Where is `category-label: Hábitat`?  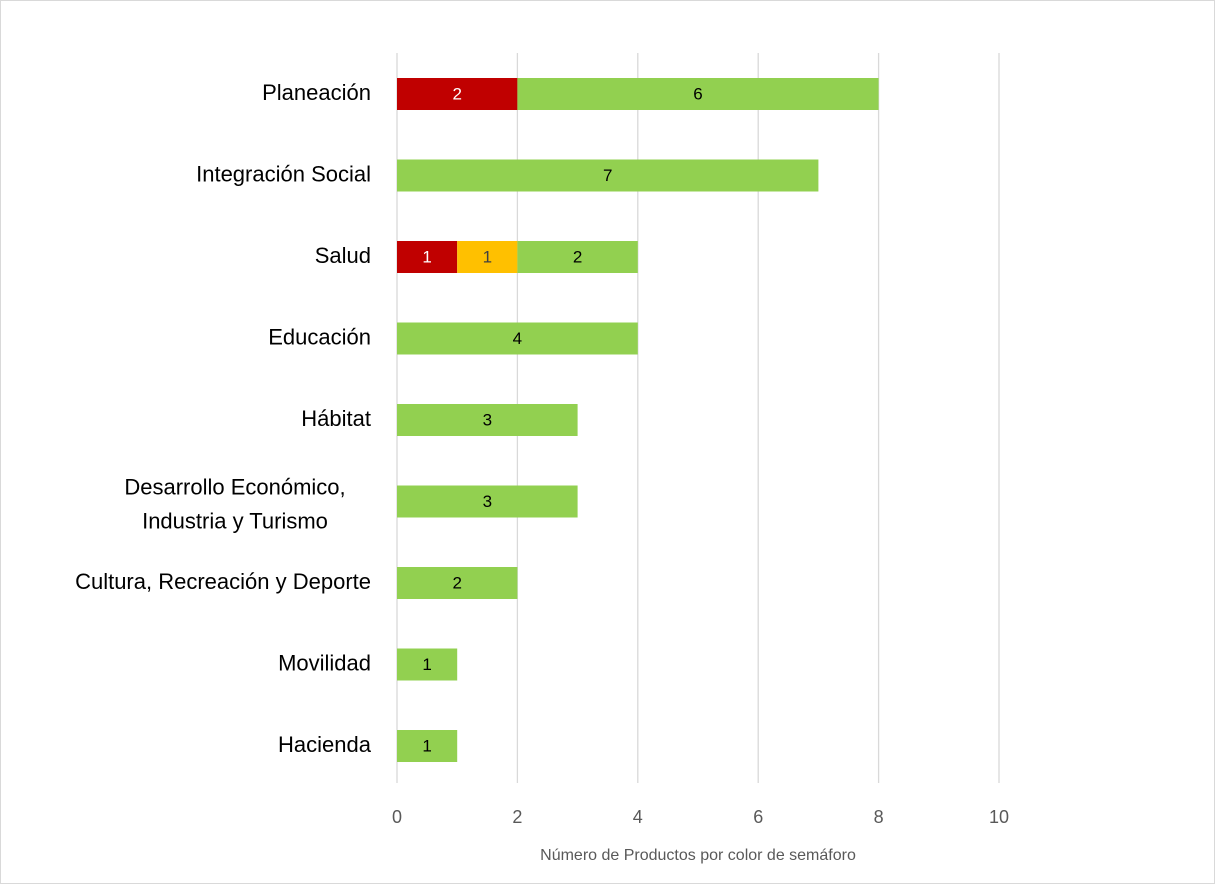 category-label: Hábitat is located at coordinates (336, 418).